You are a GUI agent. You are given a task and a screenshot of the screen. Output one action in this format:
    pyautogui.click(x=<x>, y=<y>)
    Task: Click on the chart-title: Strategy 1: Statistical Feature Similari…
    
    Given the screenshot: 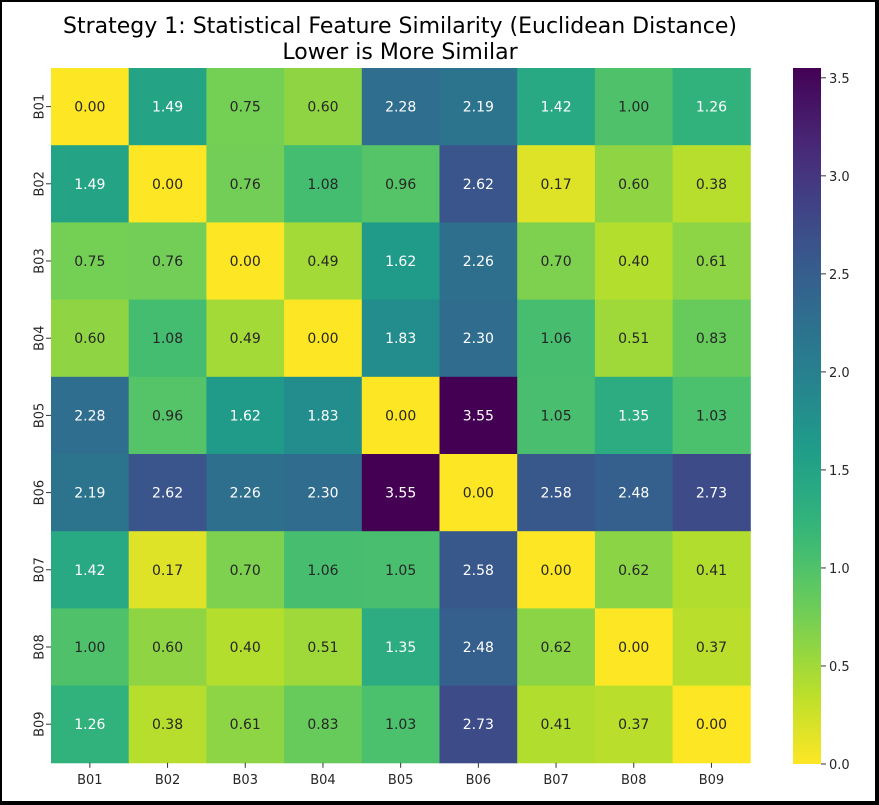 What is the action you would take?
    pyautogui.click(x=400, y=26)
    